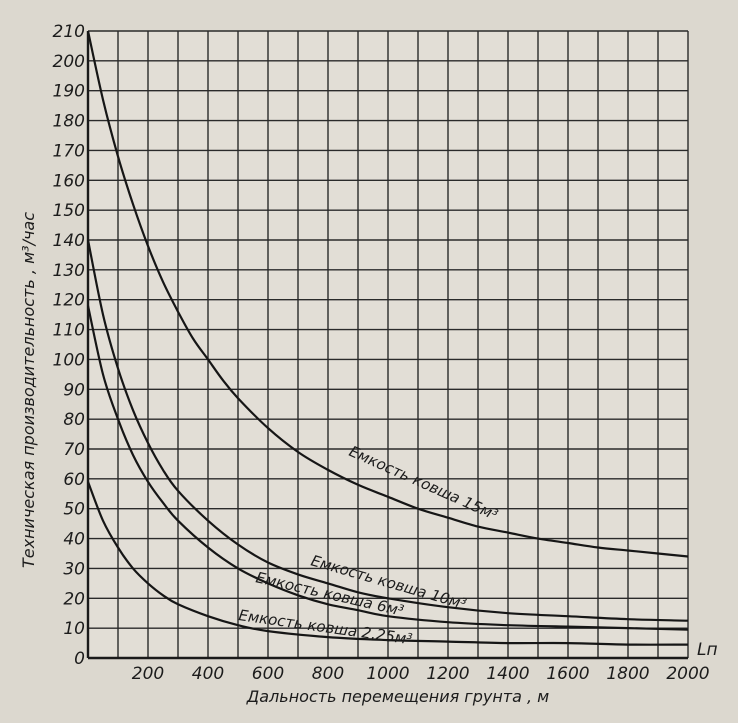  Describe the element at coordinates (69, 92) in the screenshot. I see `y-tick-label: 190` at that location.